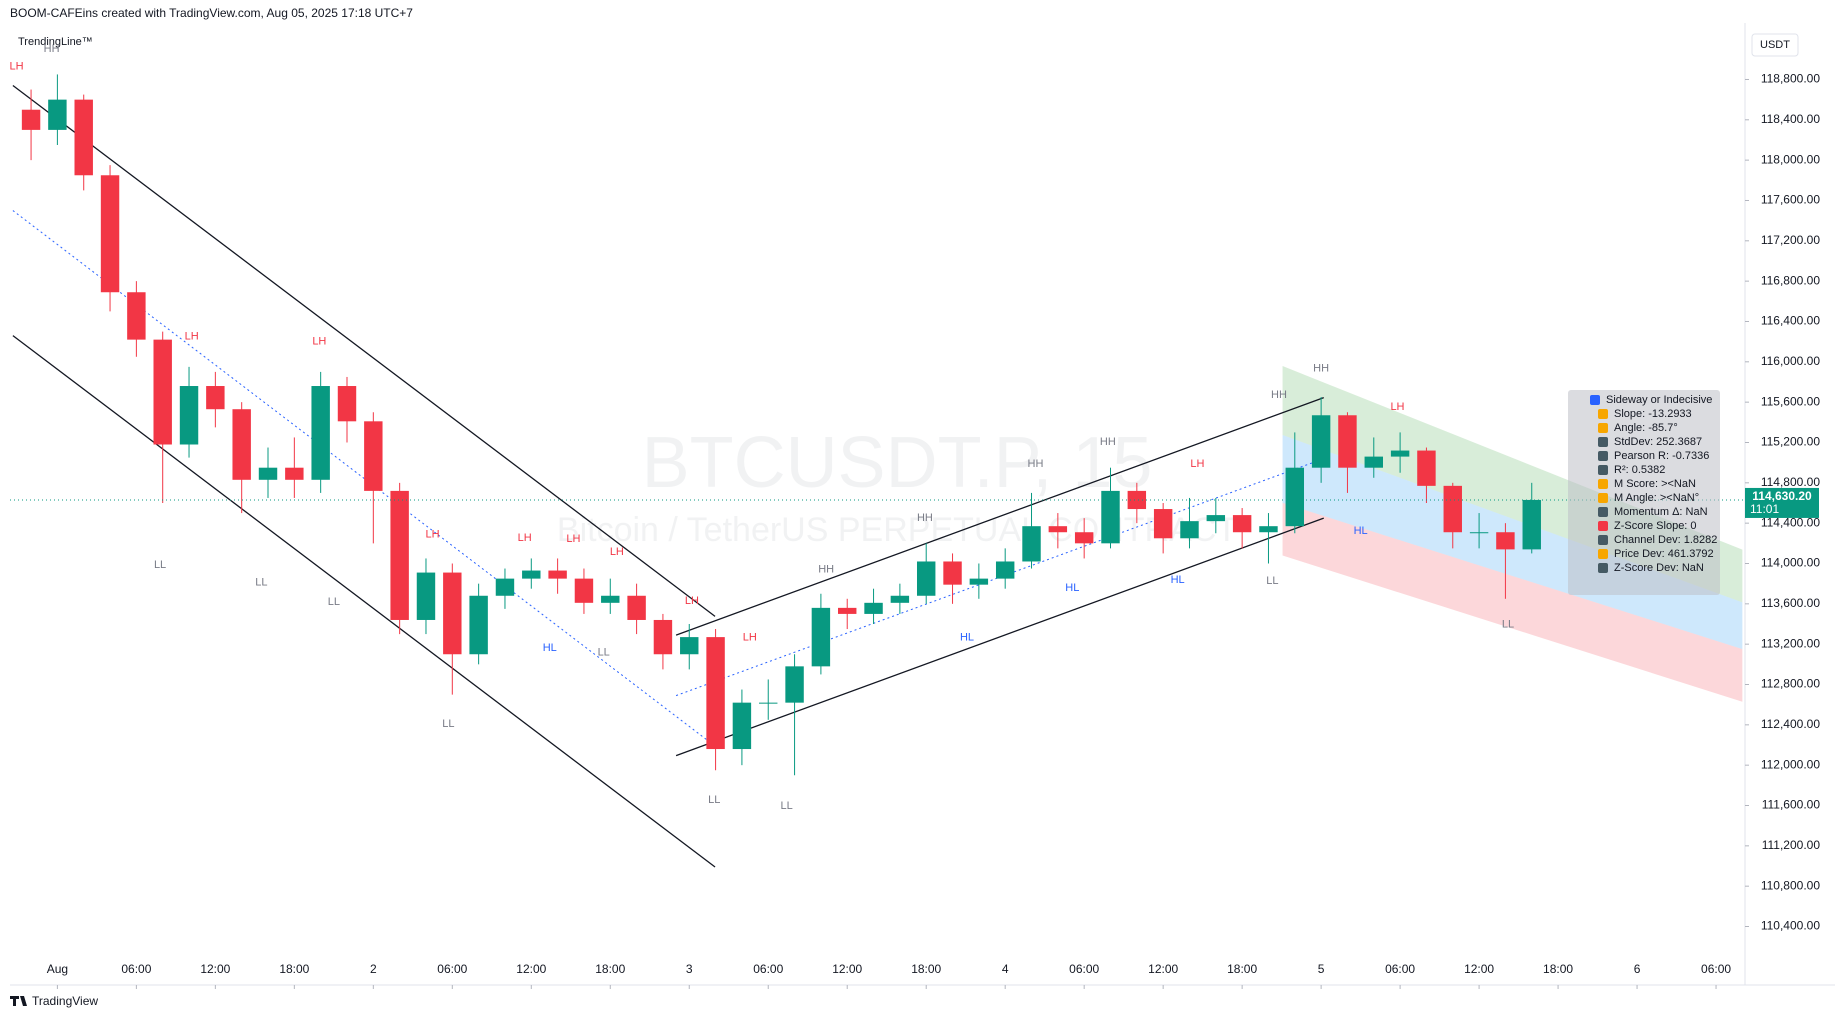  Describe the element at coordinates (1790, 442) in the screenshot. I see `y-tick-label: 115,200.00` at that location.